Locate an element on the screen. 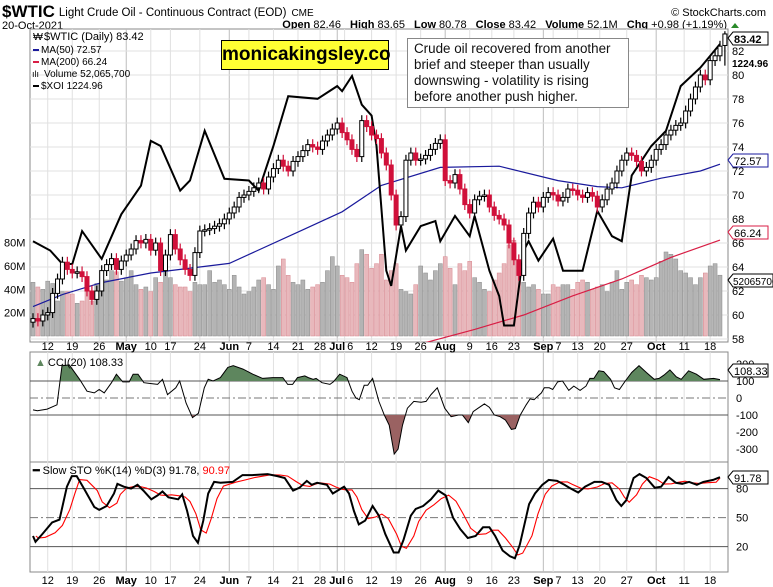 The image size is (773, 587). price-tick-label: 72 is located at coordinates (738, 172).